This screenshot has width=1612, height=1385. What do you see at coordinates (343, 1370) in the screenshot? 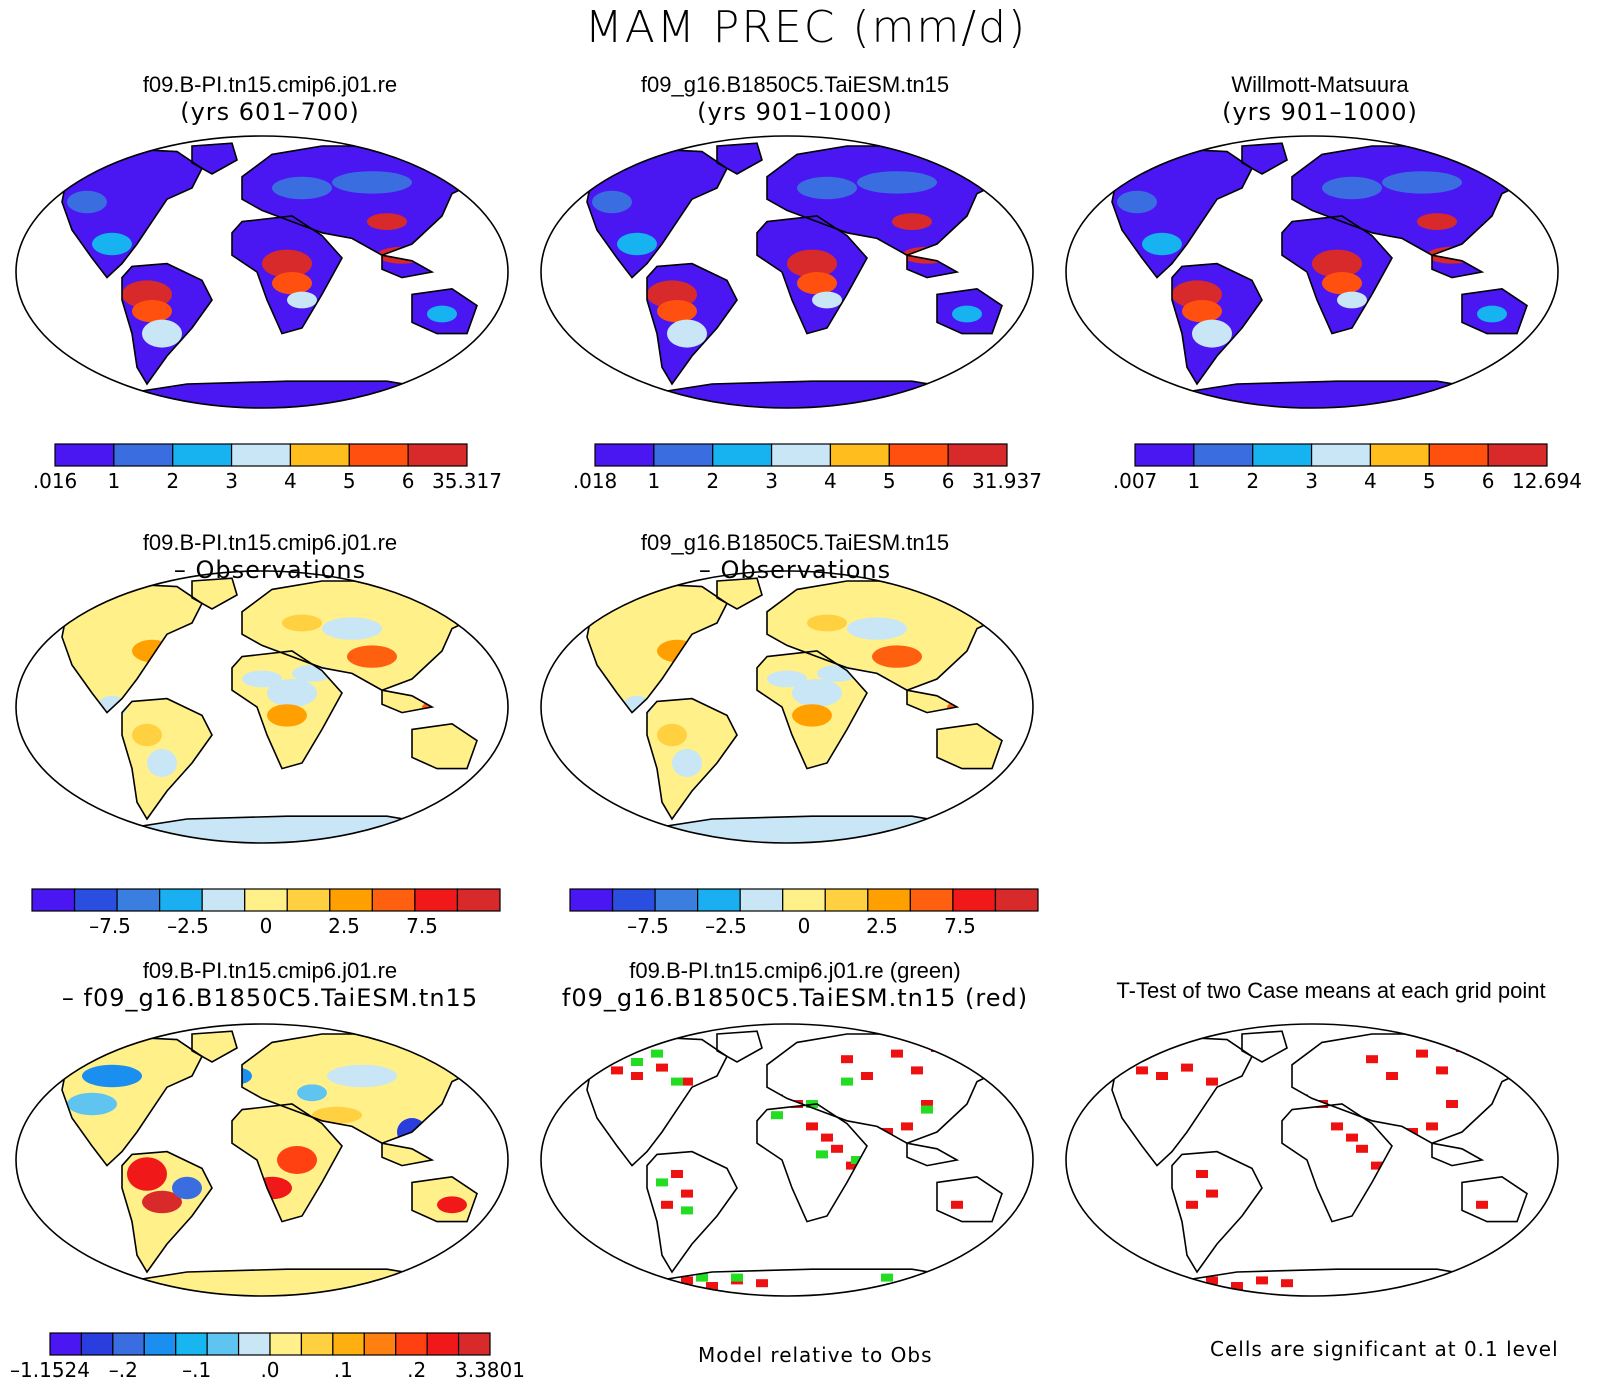
I see `colorbar-tick-label: .1` at bounding box center [343, 1370].